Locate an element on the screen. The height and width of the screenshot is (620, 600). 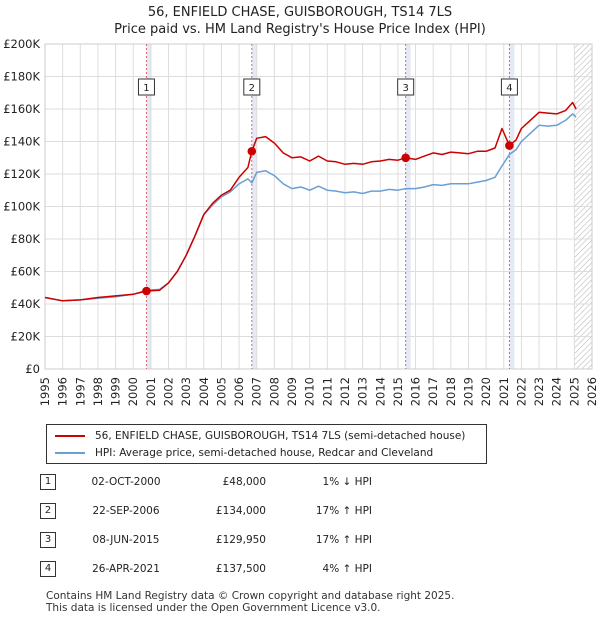
y-tick-label: £0 is located at coordinates (32, 369).